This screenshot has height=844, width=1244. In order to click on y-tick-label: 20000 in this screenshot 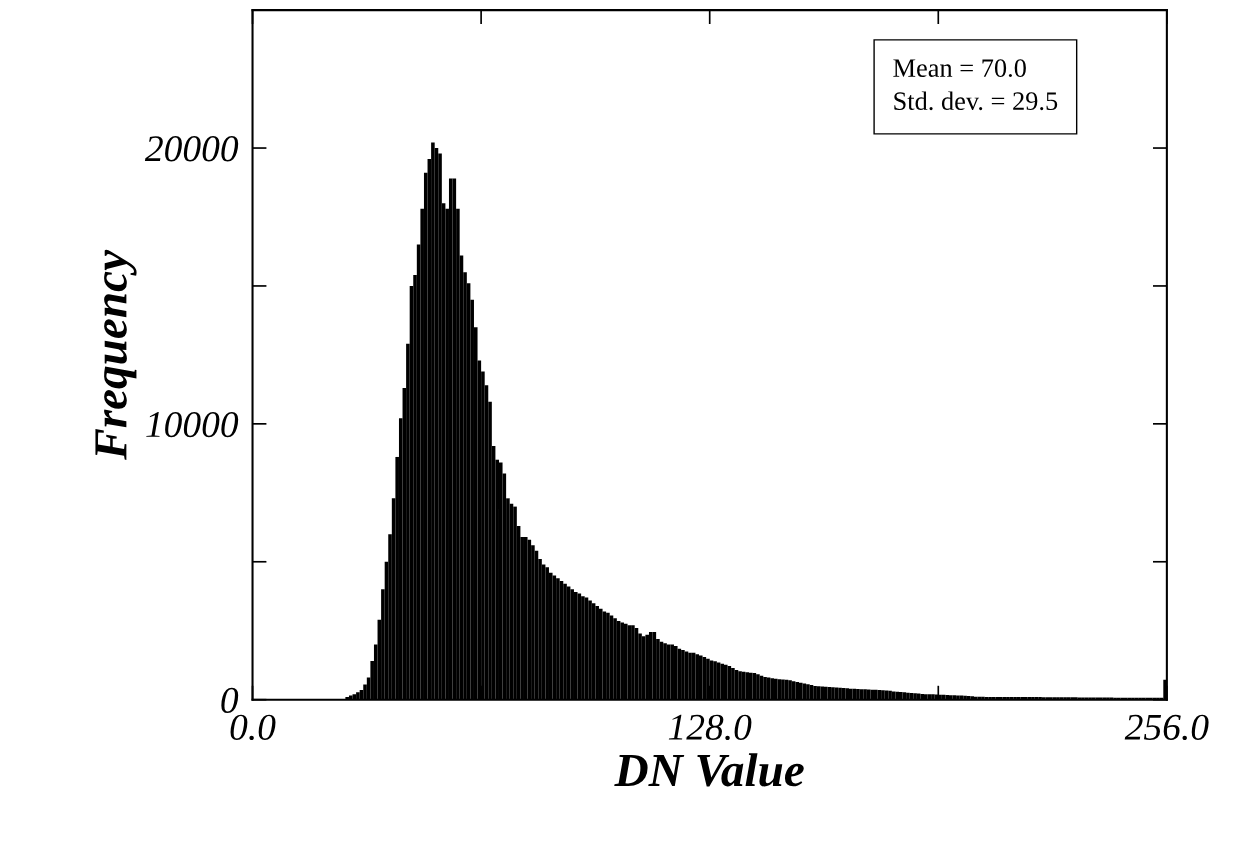, I will do `click(191, 149)`.